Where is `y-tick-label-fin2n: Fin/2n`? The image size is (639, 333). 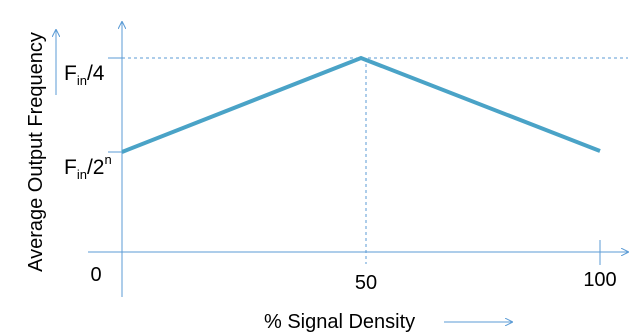
y-tick-label-fin2n: Fin/2n is located at coordinates (88, 167).